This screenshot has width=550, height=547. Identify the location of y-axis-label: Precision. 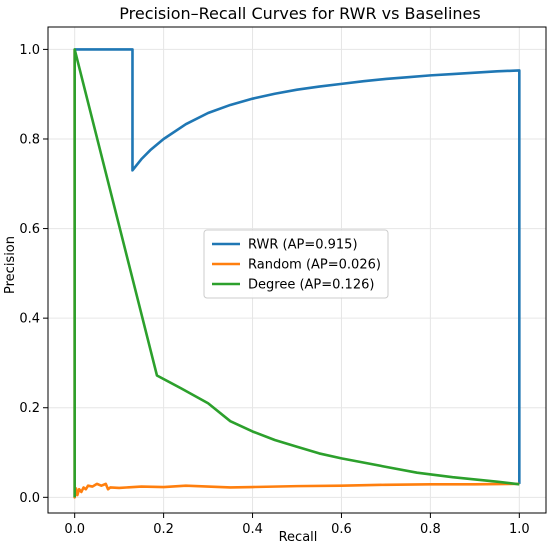
(10, 265).